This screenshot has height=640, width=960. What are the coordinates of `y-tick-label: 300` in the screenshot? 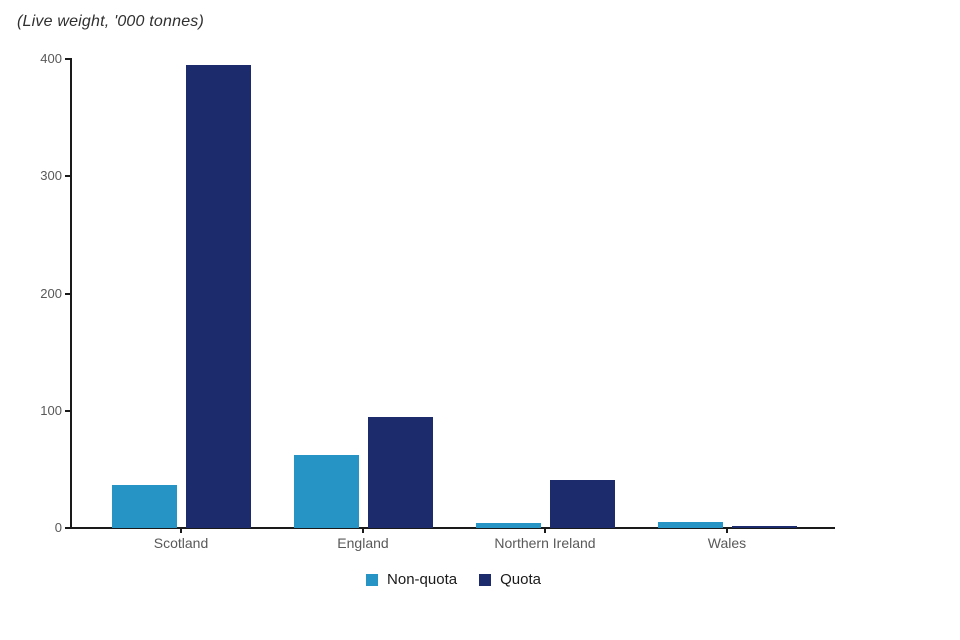 It's located at (51, 176).